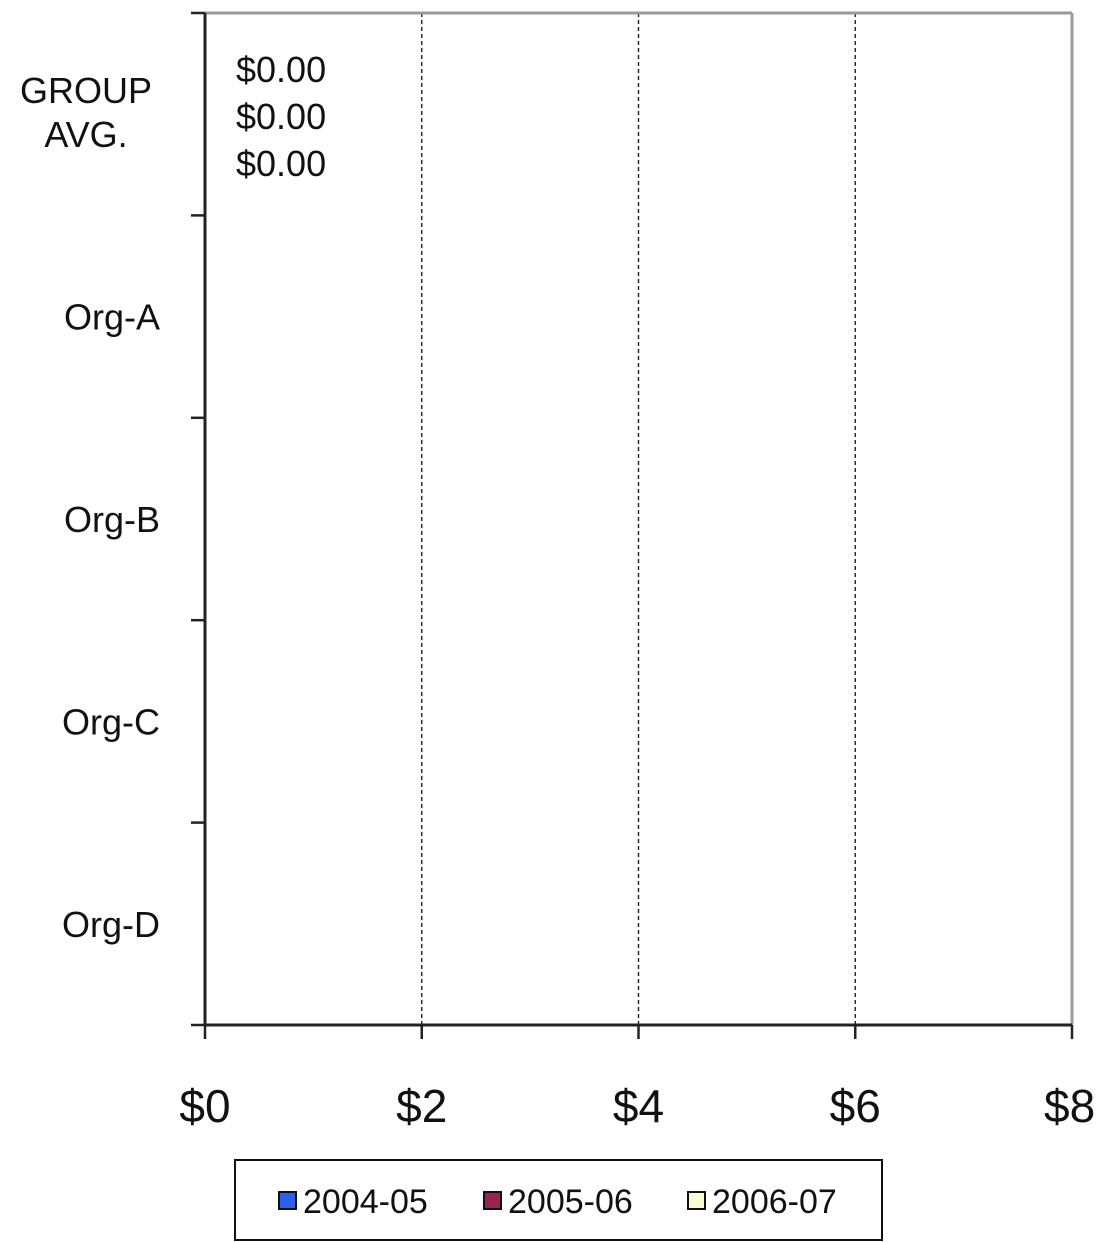 The width and height of the screenshot is (1103, 1242). I want to click on category-labels: GROUP AVG. Org-A Org-B Org-C Org-D, so click(90, 507).